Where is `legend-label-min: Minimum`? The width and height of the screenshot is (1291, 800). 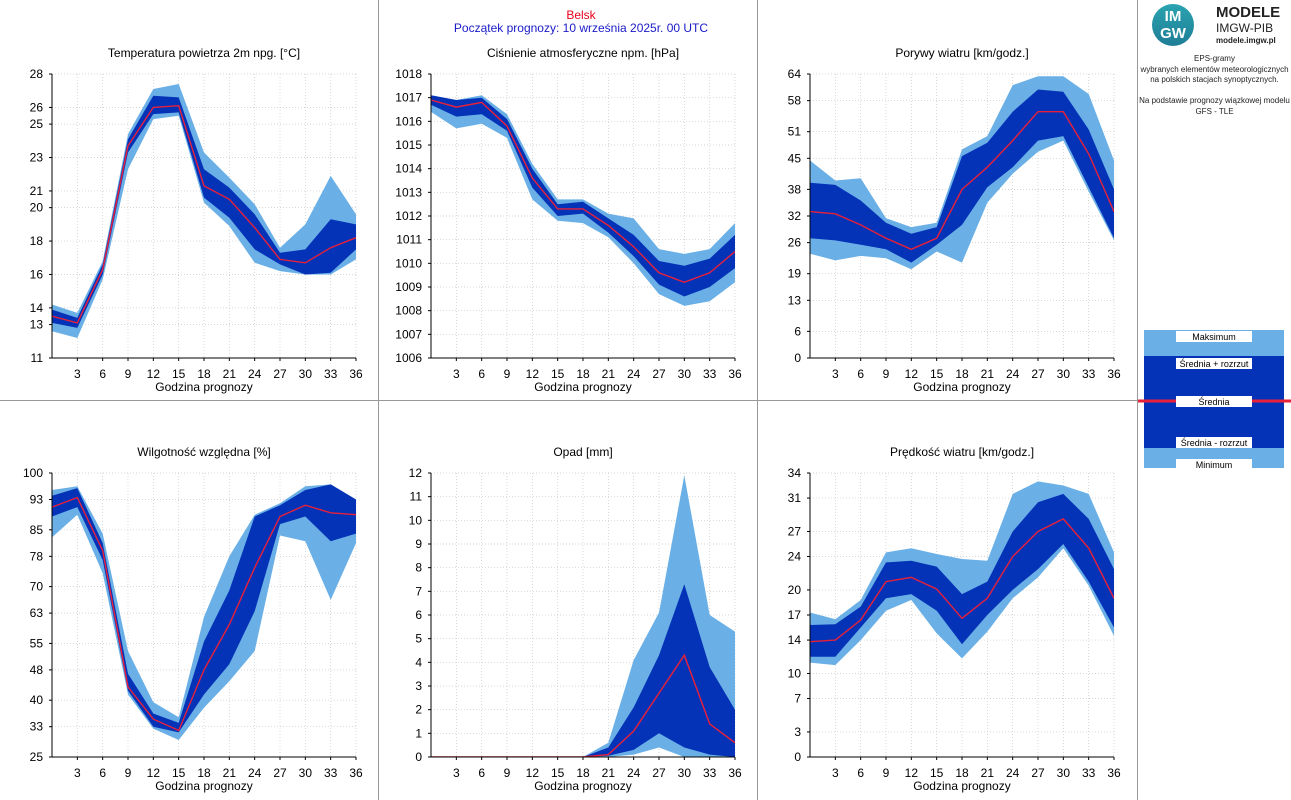
legend-label-min: Minimum is located at coordinates (1214, 465).